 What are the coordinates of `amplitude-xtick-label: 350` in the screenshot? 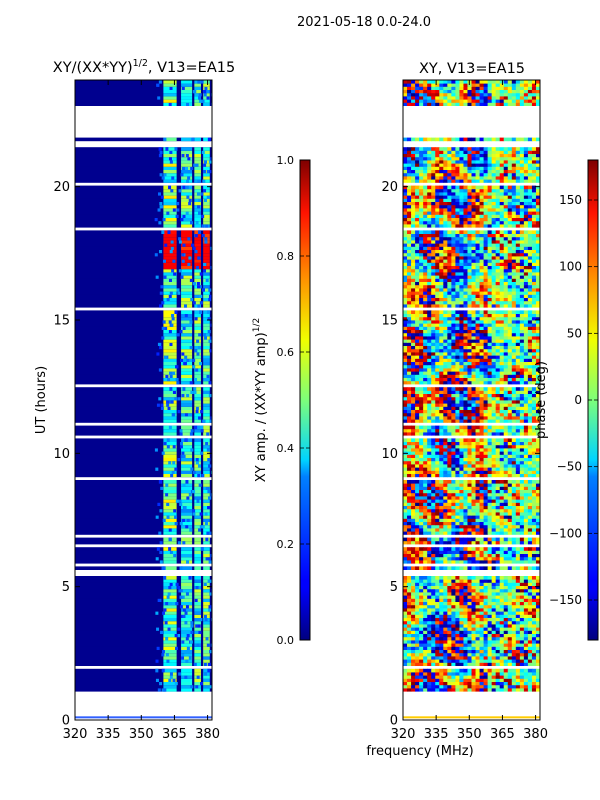 It's located at (141, 734).